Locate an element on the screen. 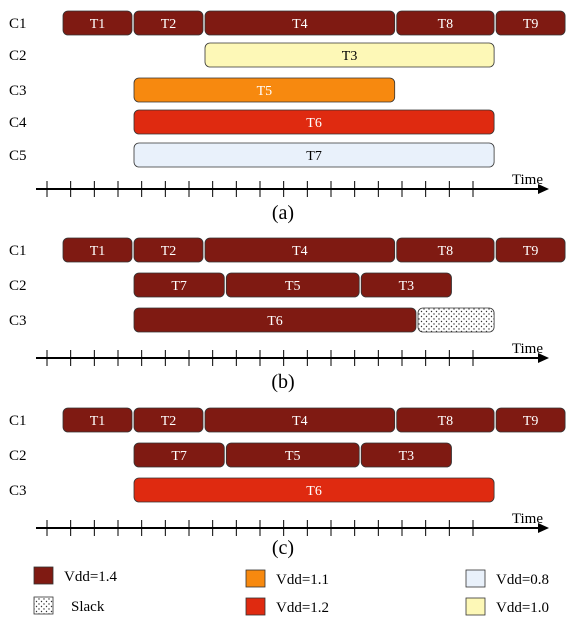 The width and height of the screenshot is (567, 622). legend-label: Vdd=0.8 is located at coordinates (522, 580).